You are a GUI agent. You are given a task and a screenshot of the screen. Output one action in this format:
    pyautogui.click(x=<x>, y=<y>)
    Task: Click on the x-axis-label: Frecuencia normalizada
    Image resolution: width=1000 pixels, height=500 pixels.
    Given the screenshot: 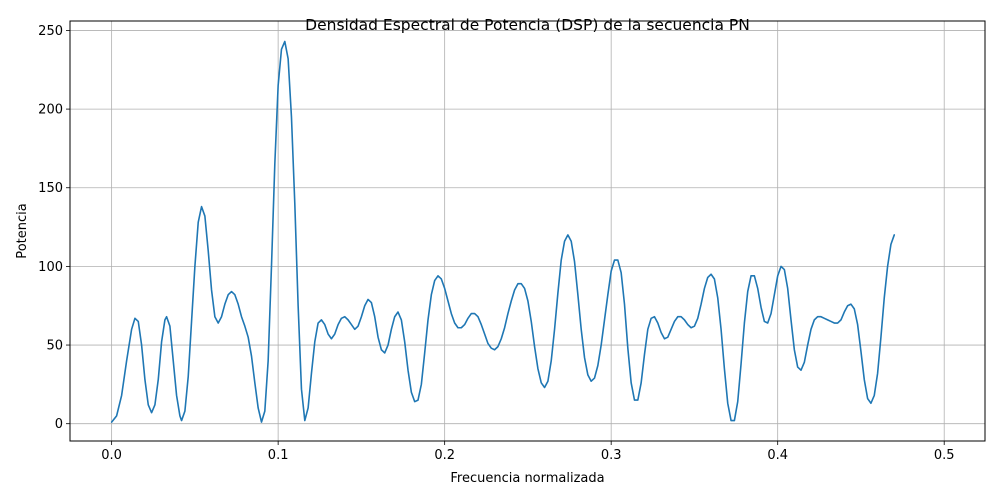 What is the action you would take?
    pyautogui.click(x=527, y=478)
    